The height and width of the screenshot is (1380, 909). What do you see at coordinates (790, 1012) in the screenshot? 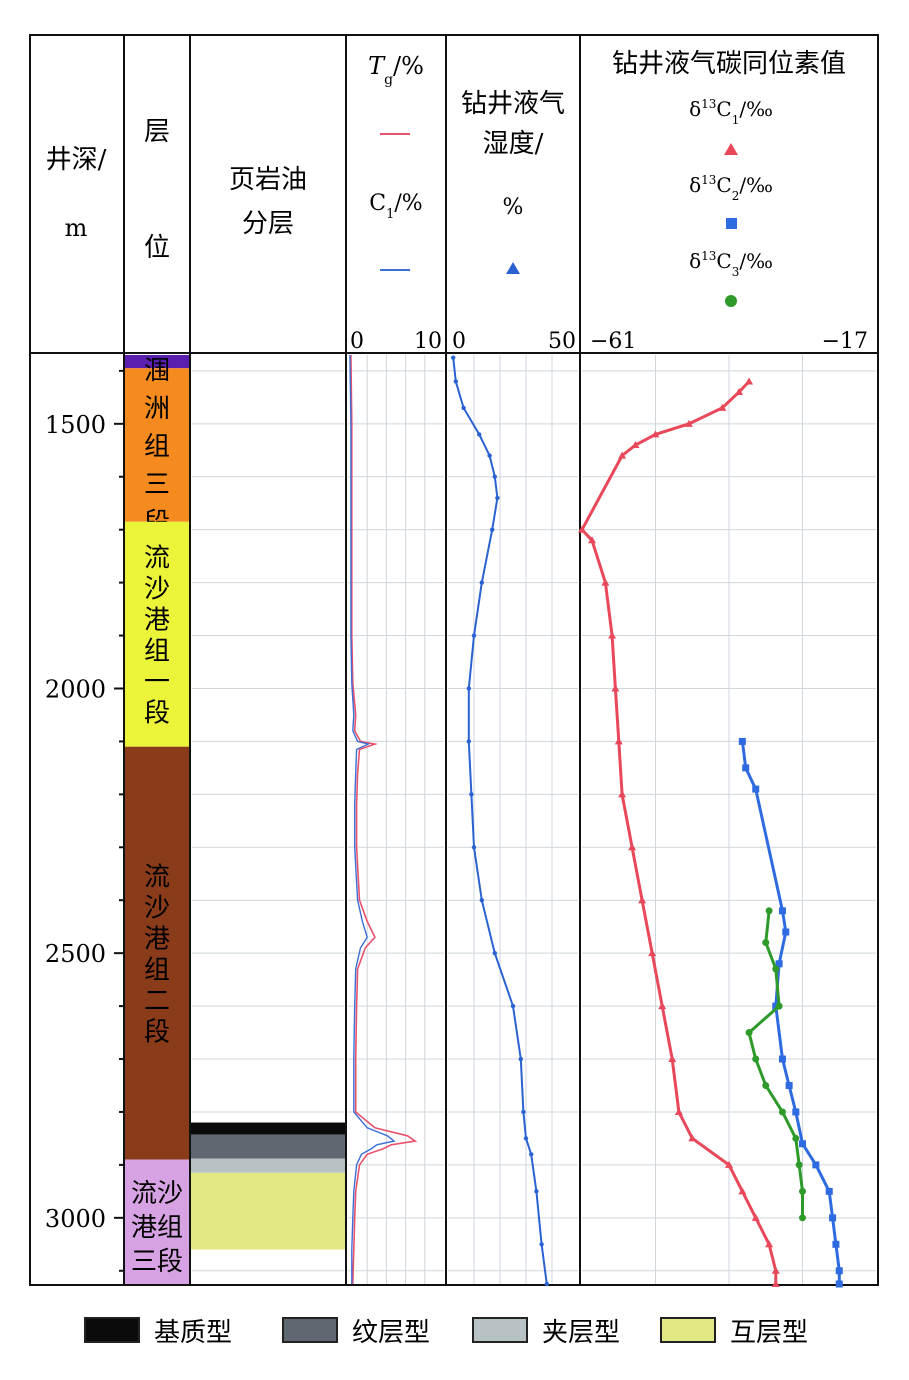
I see `d13c2-series-line` at bounding box center [790, 1012].